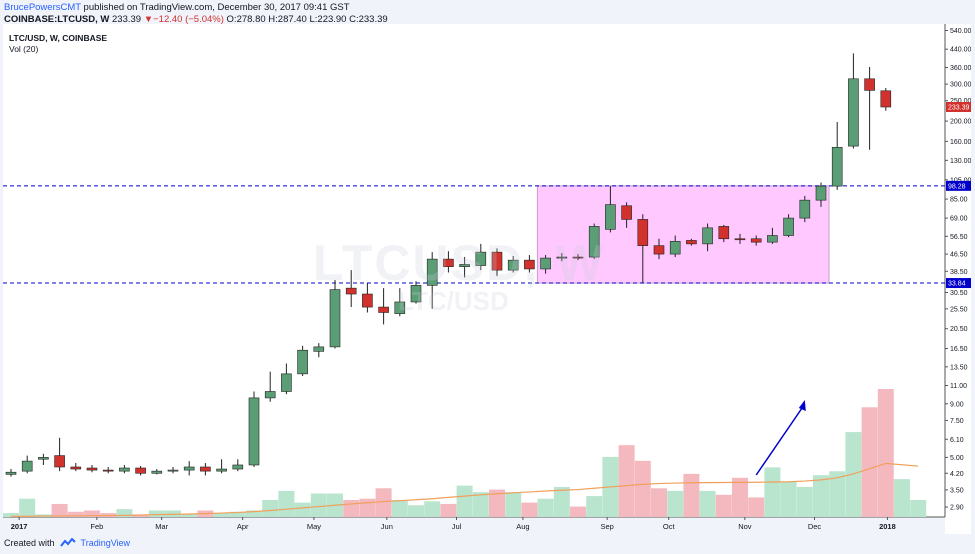 Image resolution: width=975 pixels, height=554 pixels. I want to click on last-price: 233.39, so click(127, 19).